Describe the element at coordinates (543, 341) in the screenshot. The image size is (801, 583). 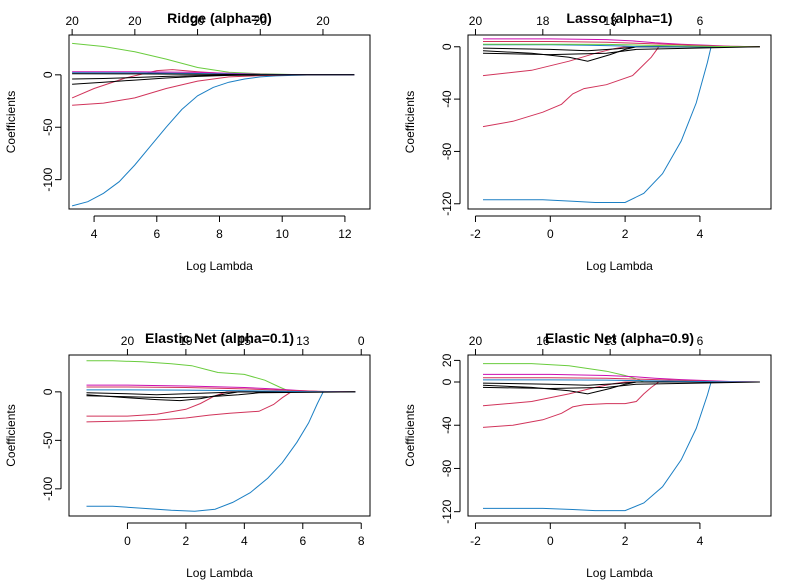
I see `top-tick-label: 16` at that location.